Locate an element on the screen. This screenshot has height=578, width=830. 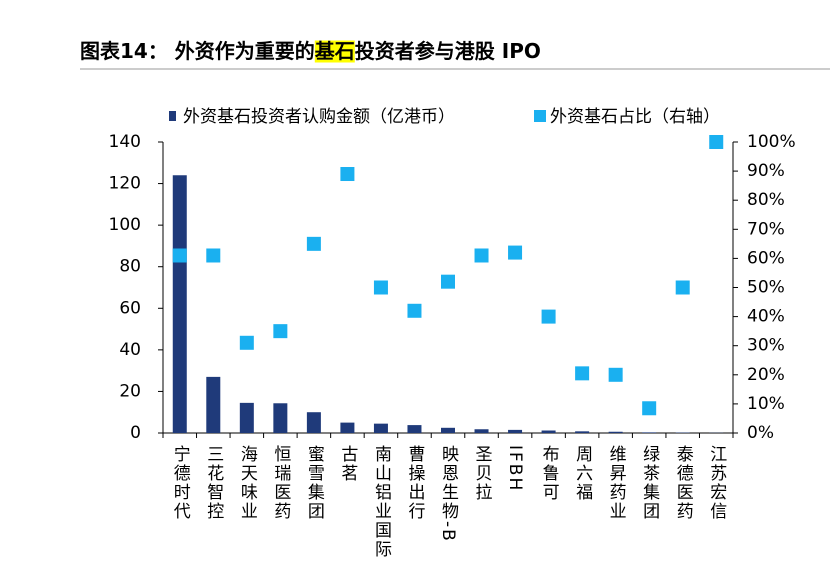
x-tick-label: 布鲁可 is located at coordinates (549, 473).